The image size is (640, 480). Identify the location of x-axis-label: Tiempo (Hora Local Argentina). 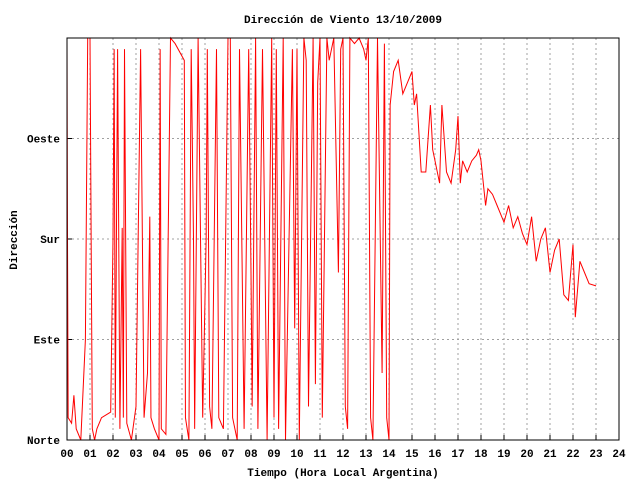
(342, 474).